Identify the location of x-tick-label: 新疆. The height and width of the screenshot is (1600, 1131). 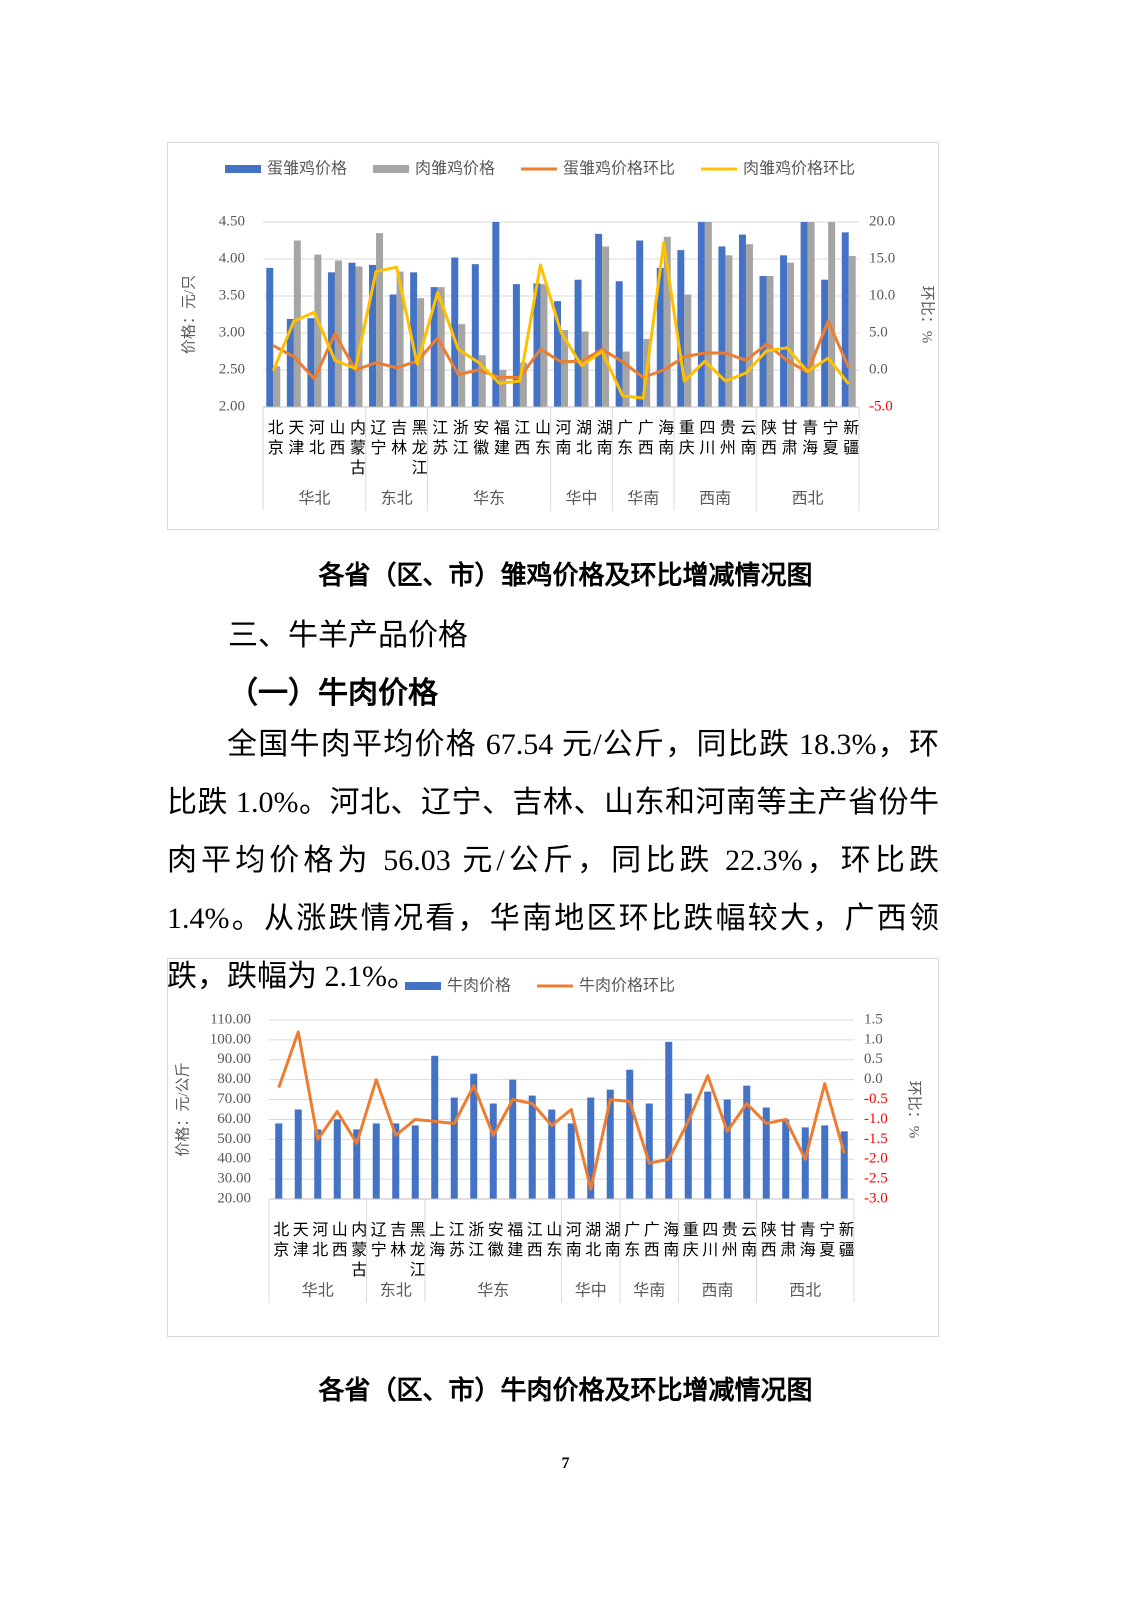
(849, 439).